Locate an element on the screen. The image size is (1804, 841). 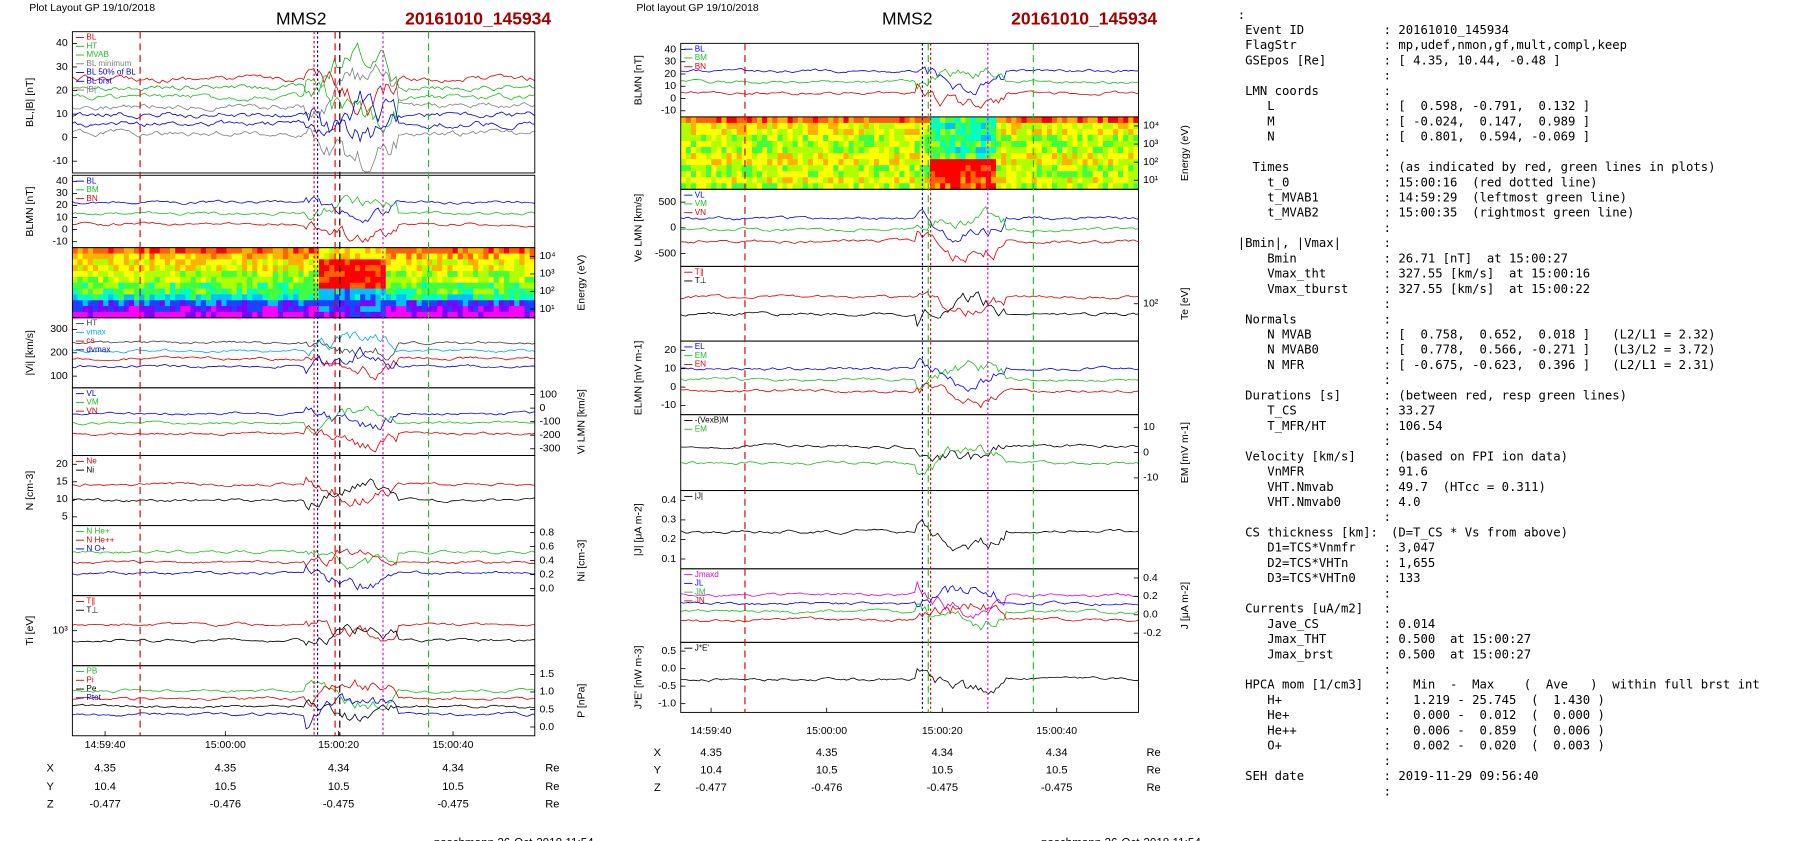
position-value: 4.35 is located at coordinates (105, 768).